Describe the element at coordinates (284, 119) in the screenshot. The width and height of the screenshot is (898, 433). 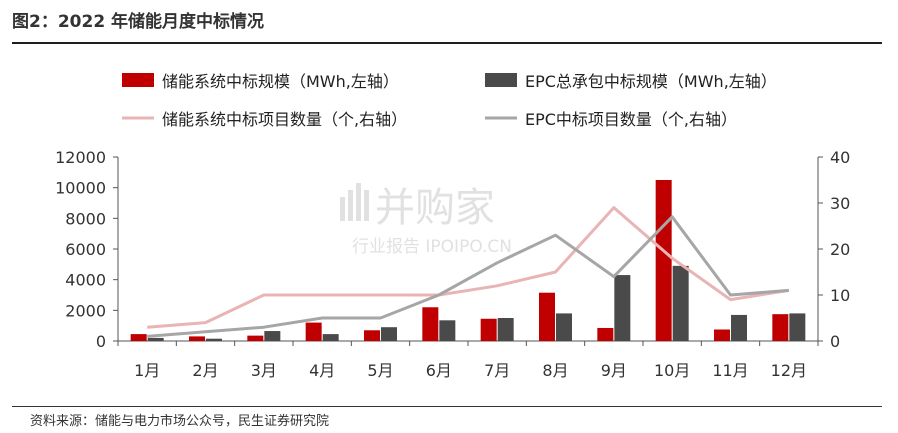
I see `legend-label: 储能系统中标项目数量（个,右轴）` at that location.